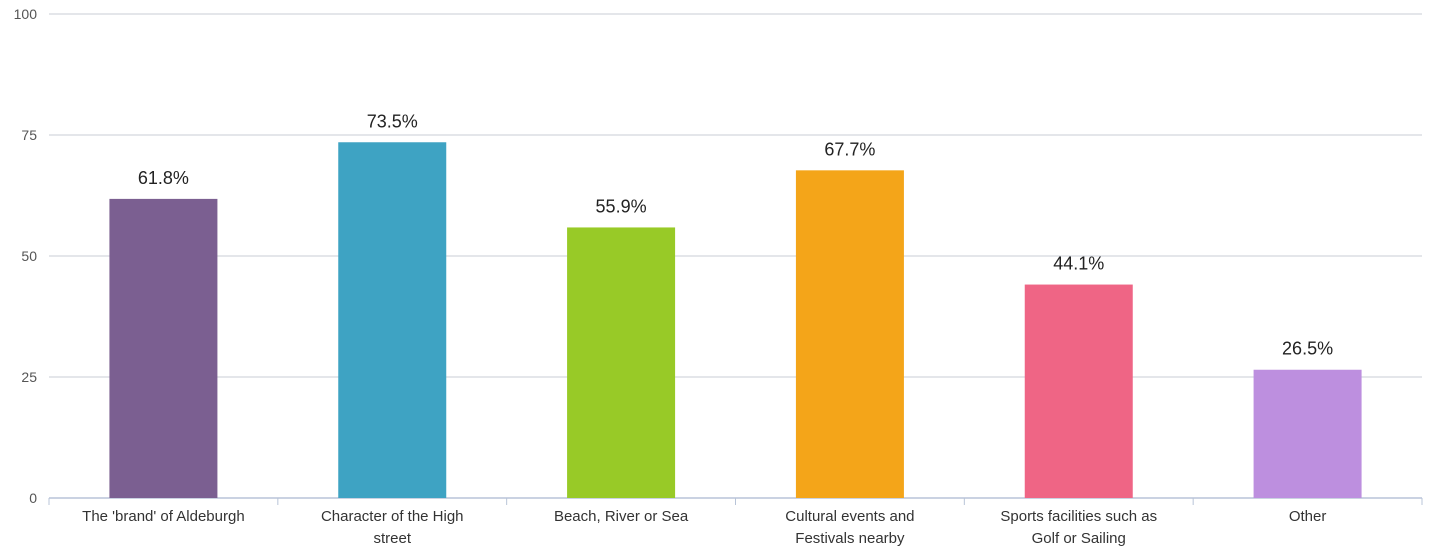  I want to click on y-tick-label: 100, so click(26, 14).